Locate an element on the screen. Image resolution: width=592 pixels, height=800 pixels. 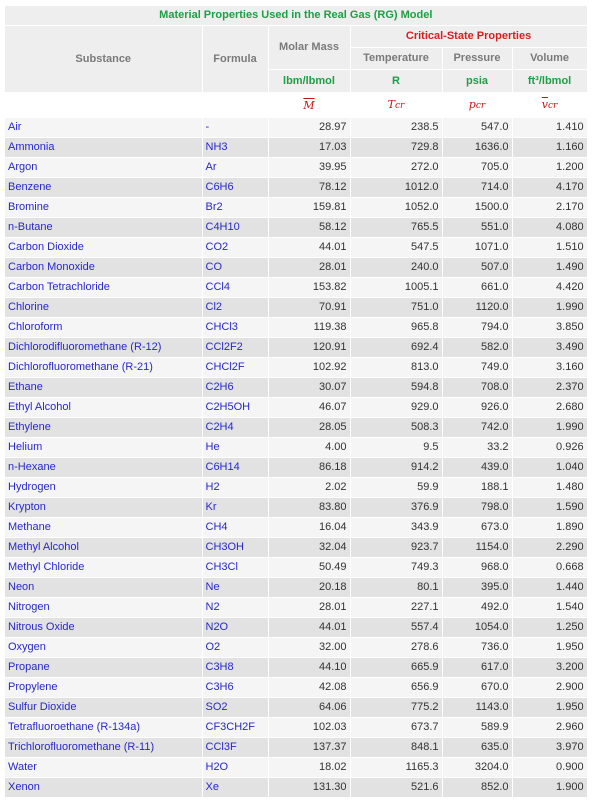
critical-pressure-value: 798.0 is located at coordinates (477, 507).